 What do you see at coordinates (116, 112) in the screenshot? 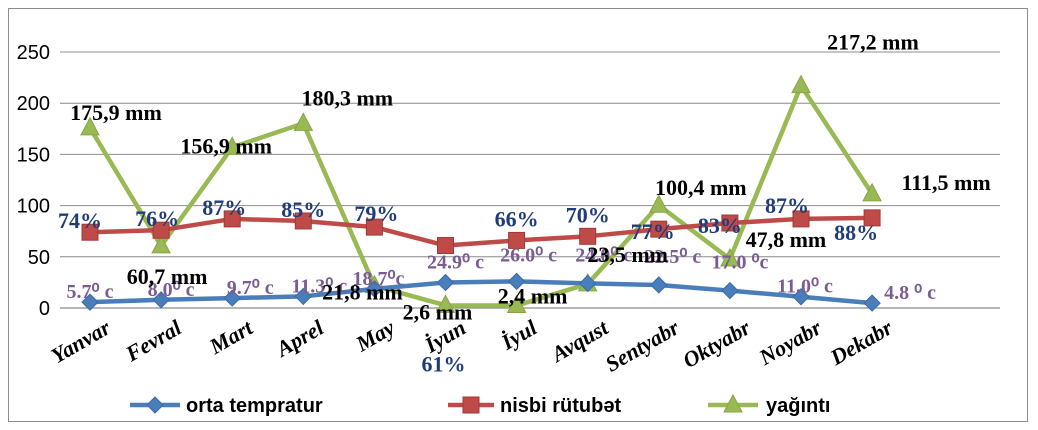
I see `data-label: 175,9 mm` at bounding box center [116, 112].